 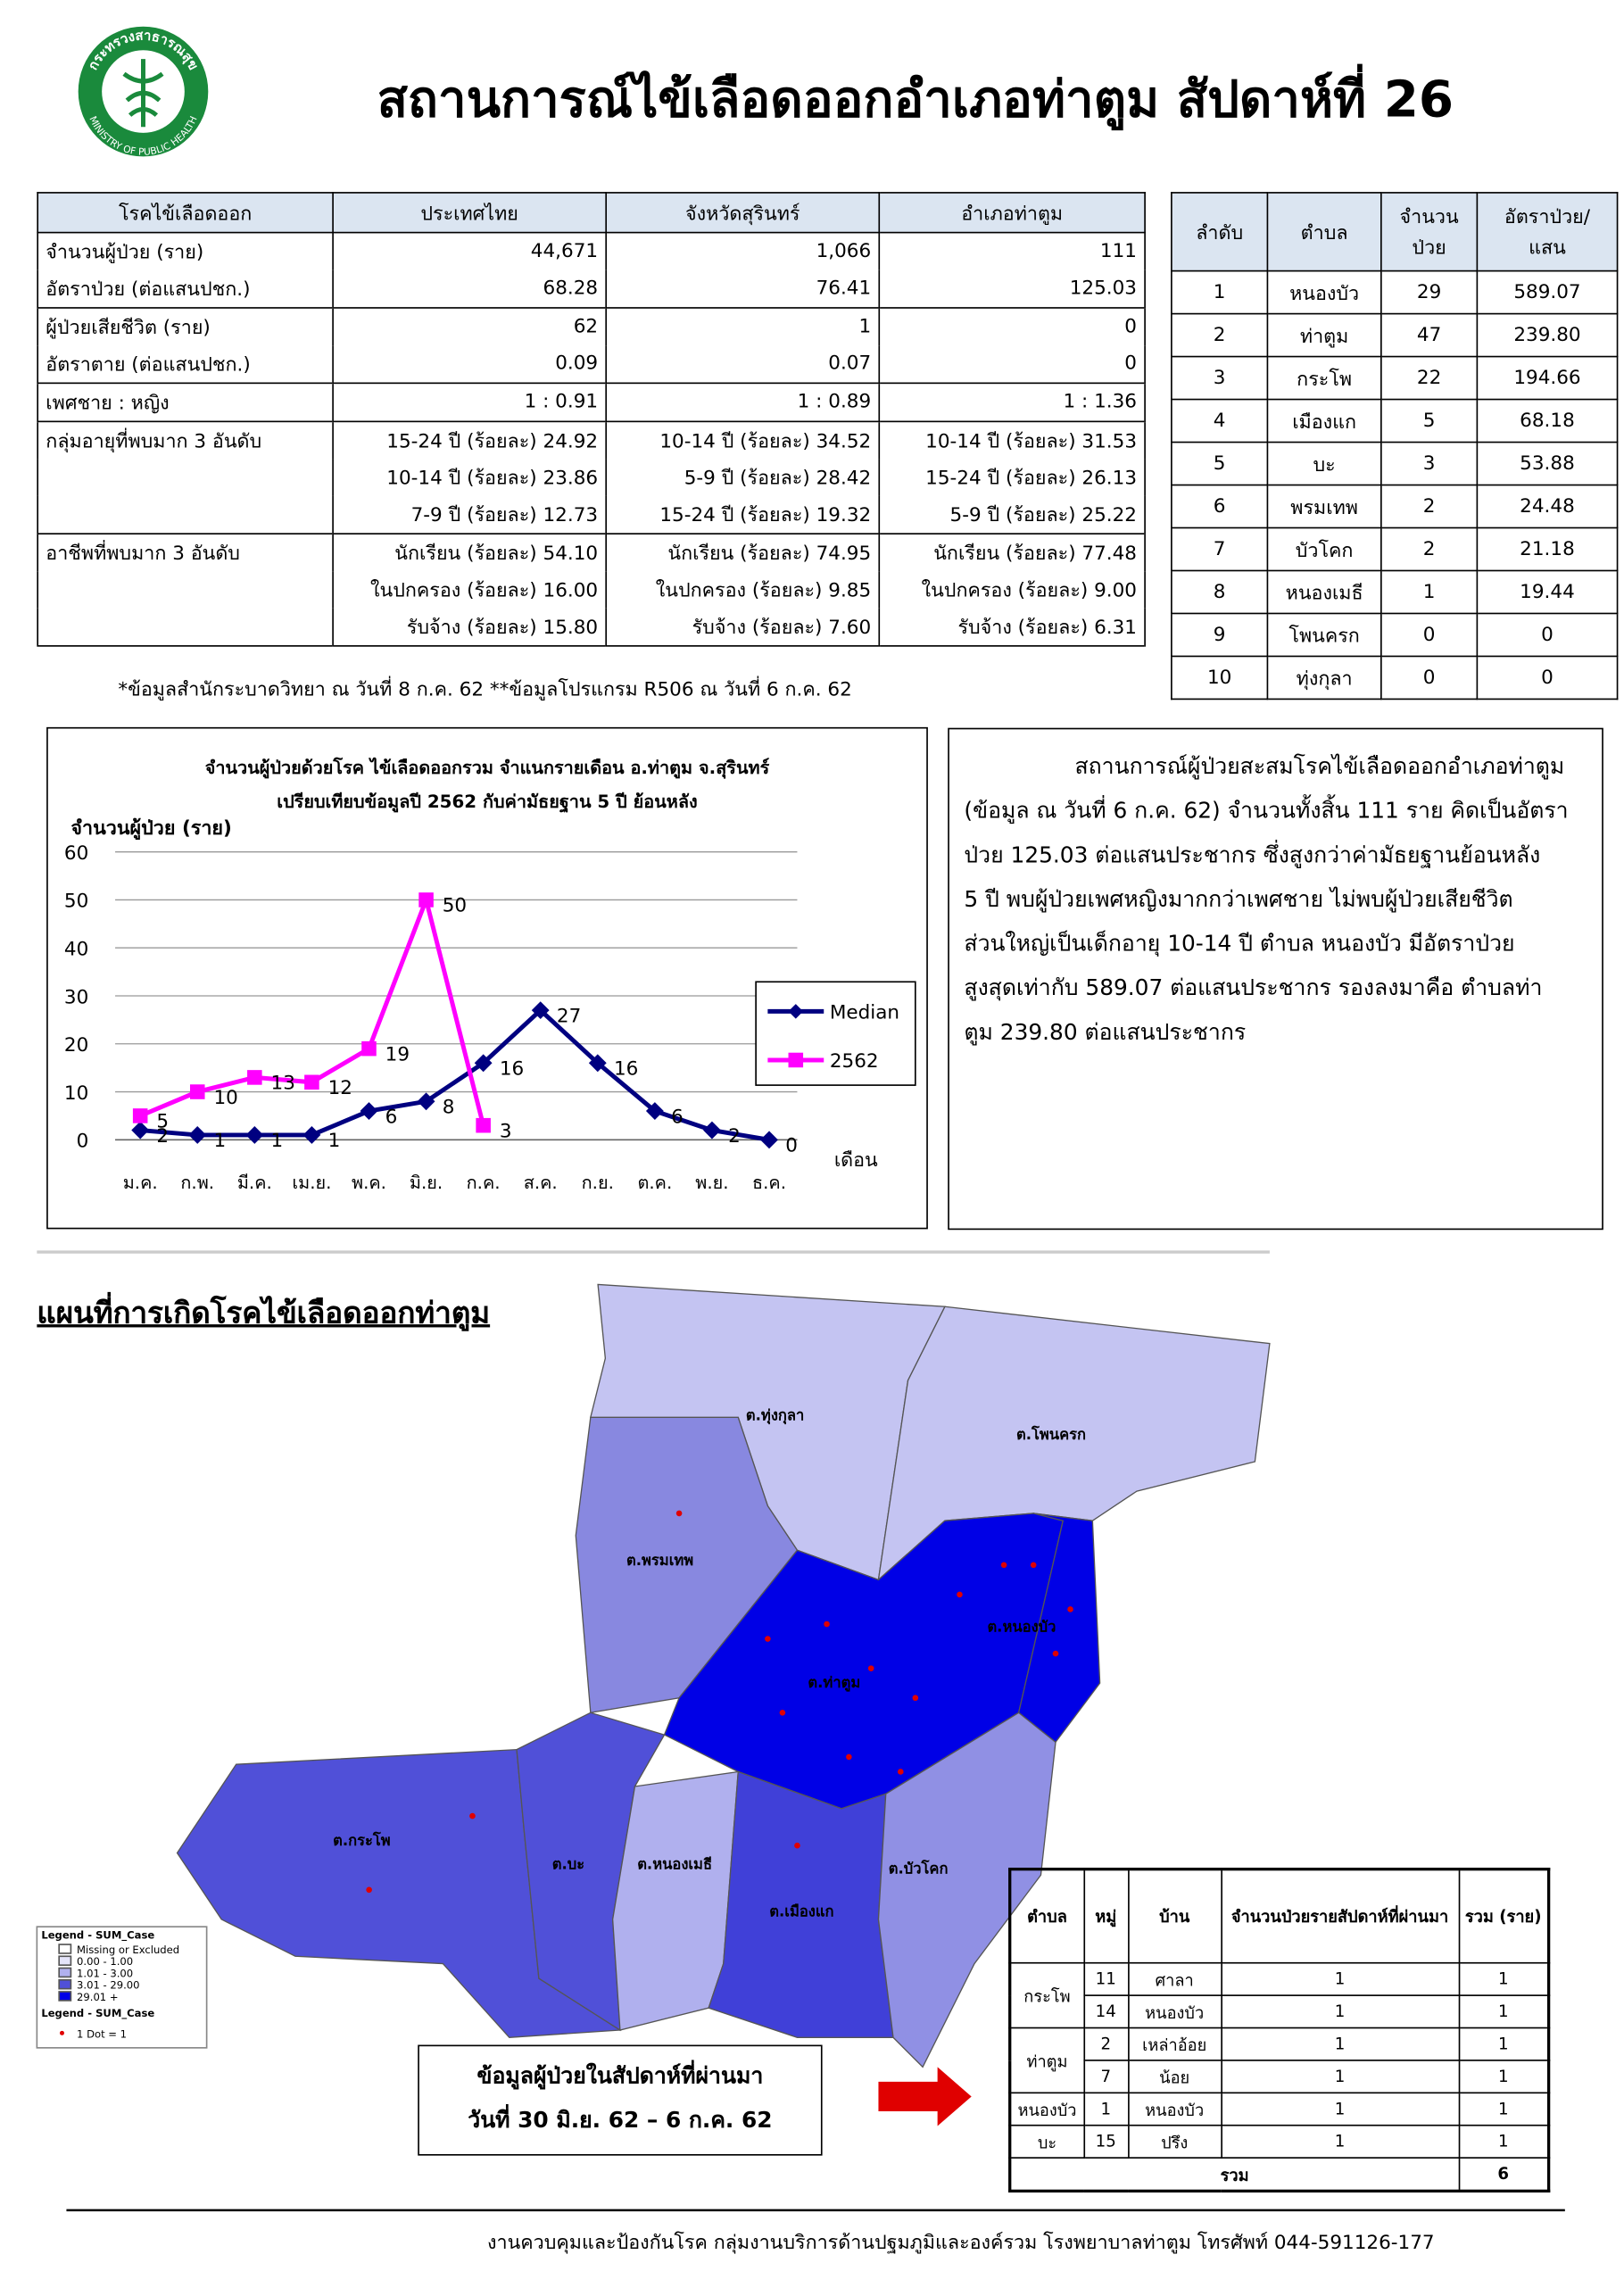 What do you see at coordinates (1547, 592) in the screenshot?
I see `cell: 19.44` at bounding box center [1547, 592].